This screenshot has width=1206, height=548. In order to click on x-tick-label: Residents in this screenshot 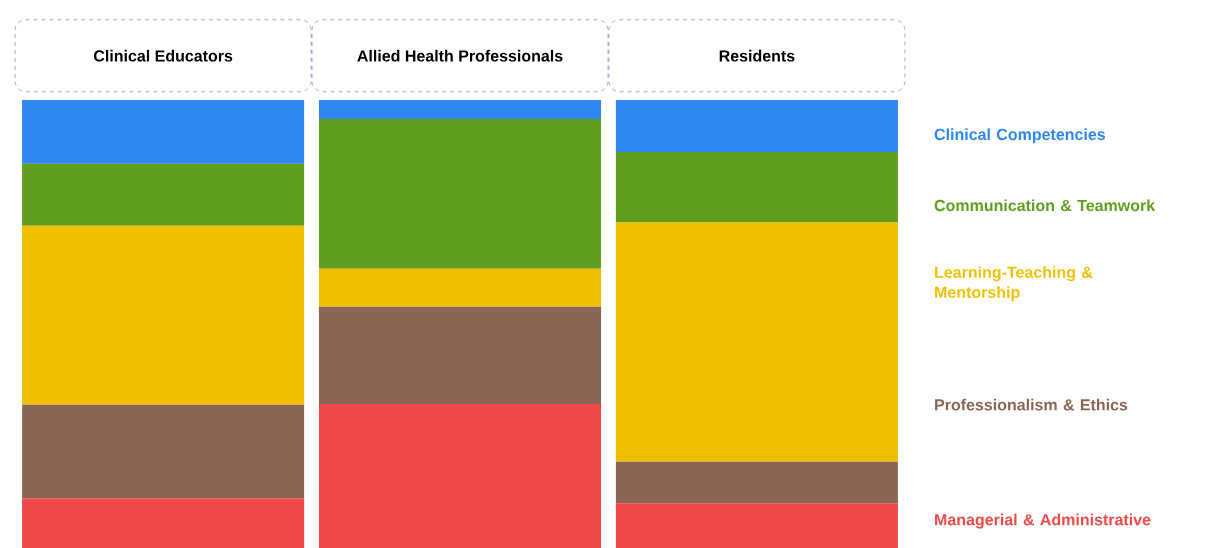, I will do `click(757, 55)`.